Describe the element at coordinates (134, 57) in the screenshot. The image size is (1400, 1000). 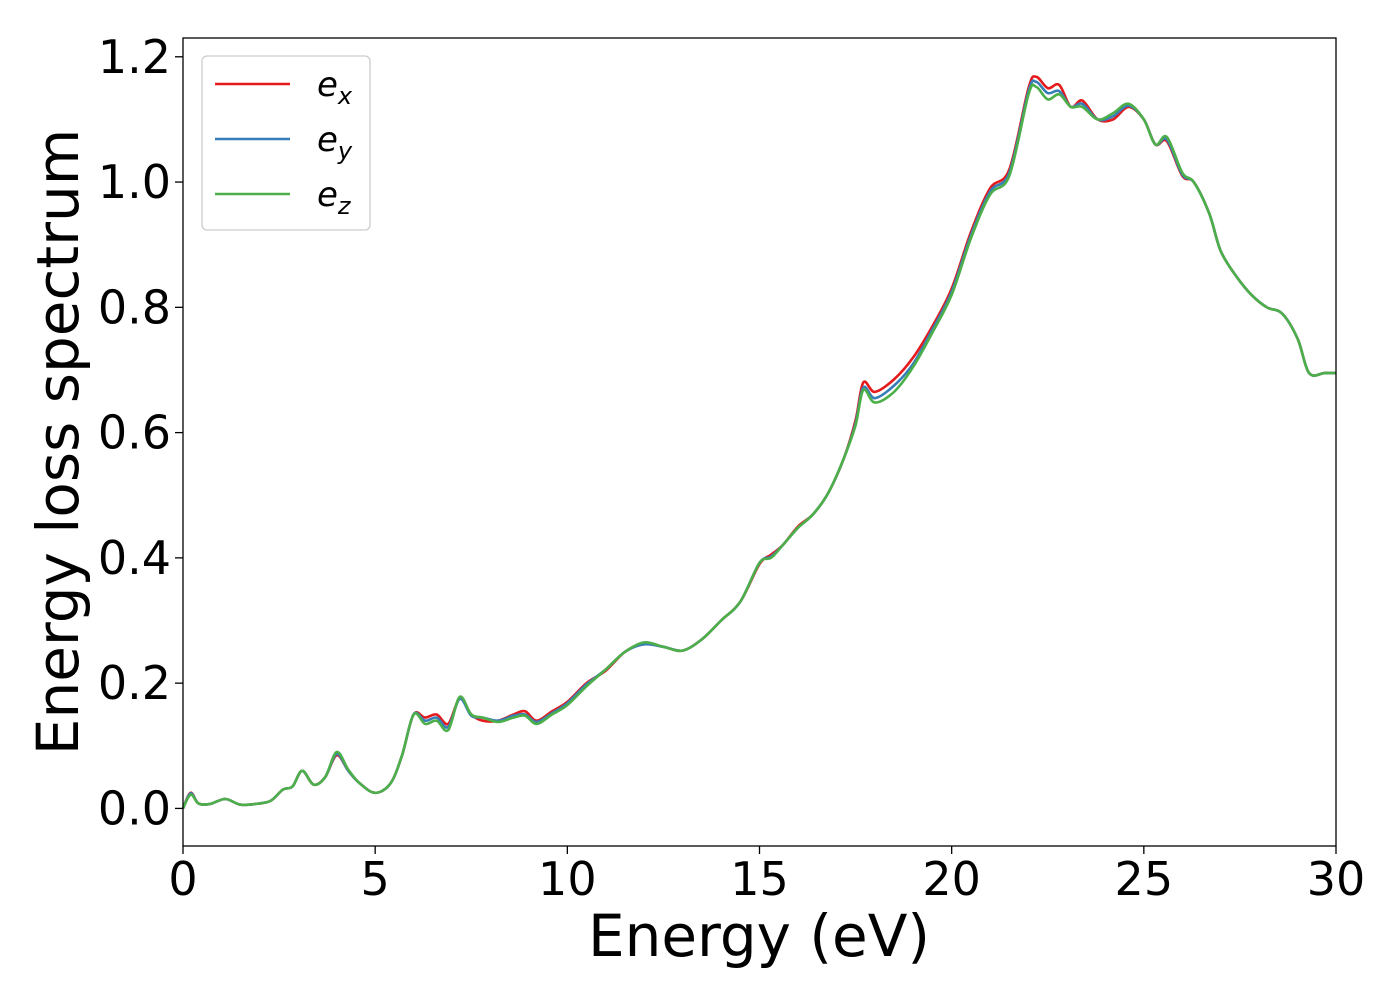
I see `y-tick-label: 1.2` at that location.